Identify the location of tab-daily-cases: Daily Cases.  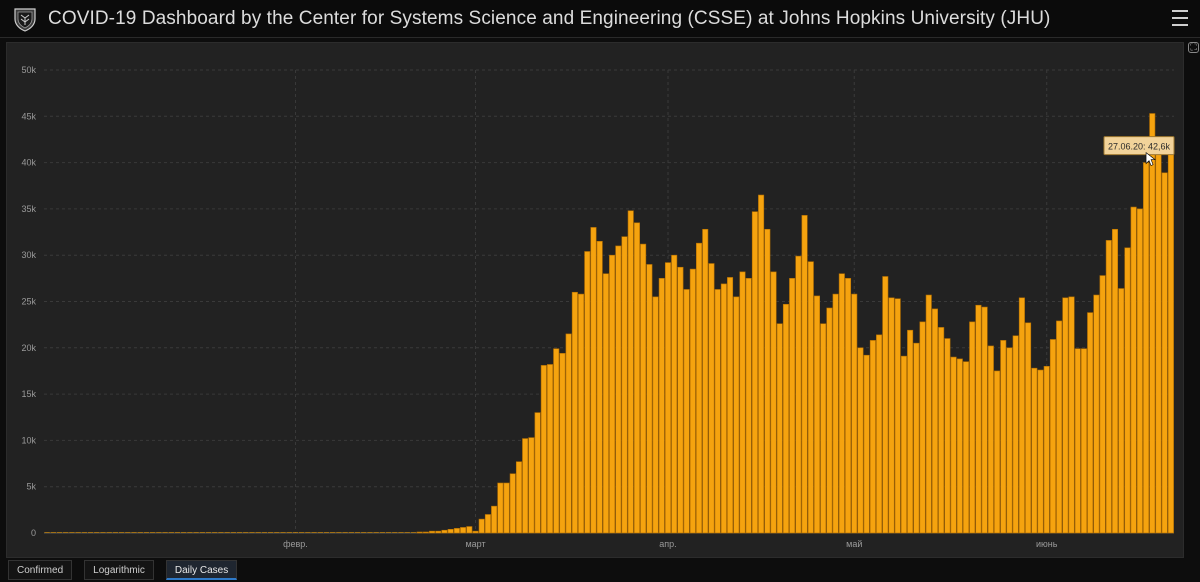
(201, 570).